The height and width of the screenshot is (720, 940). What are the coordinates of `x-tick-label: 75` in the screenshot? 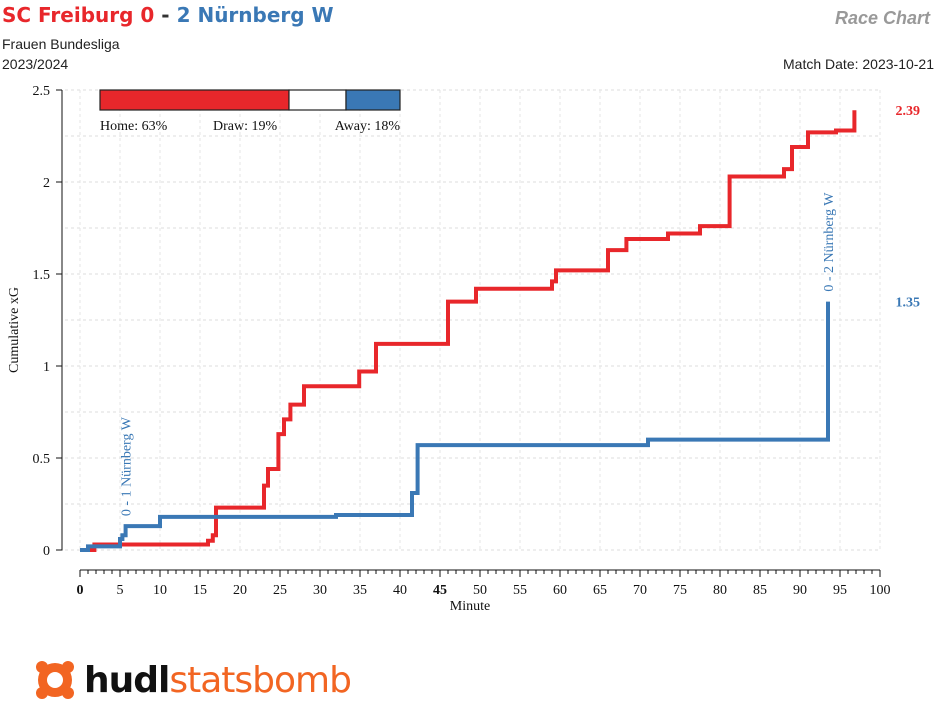 It's located at (680, 590).